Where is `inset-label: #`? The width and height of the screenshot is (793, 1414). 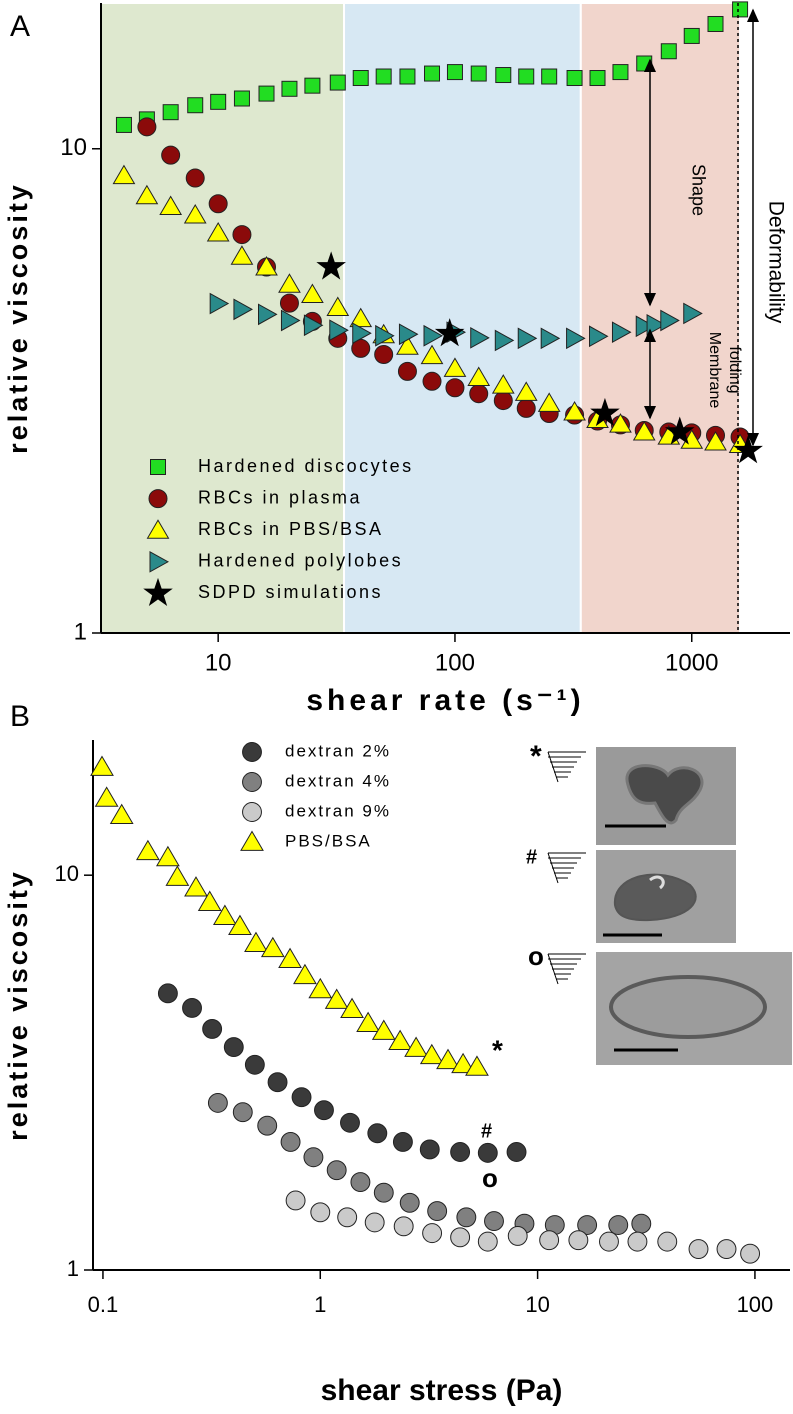 inset-label: # is located at coordinates (531, 857).